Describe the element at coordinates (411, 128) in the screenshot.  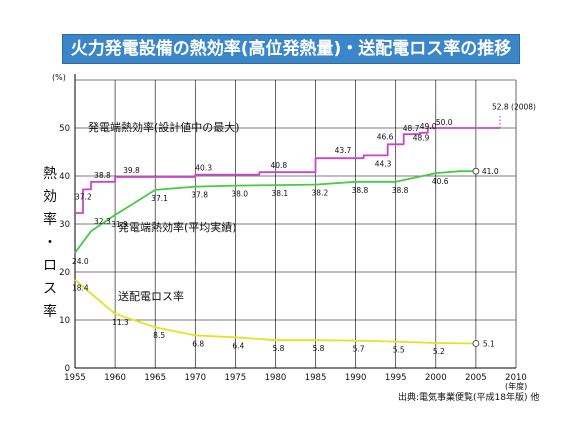
I see `data-label-design: 48.7` at that location.